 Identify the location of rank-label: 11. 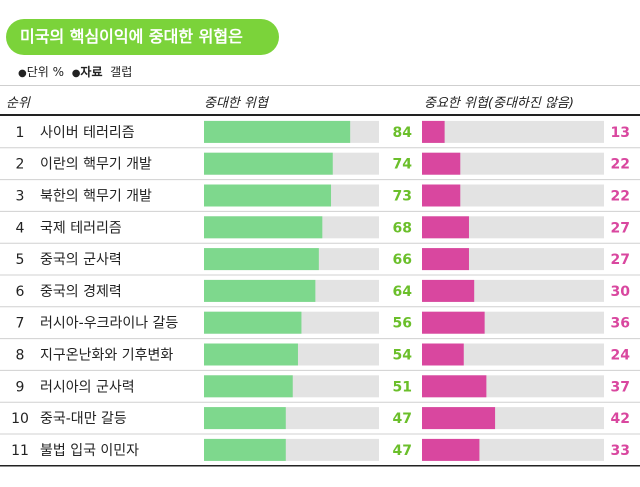
(20, 451).